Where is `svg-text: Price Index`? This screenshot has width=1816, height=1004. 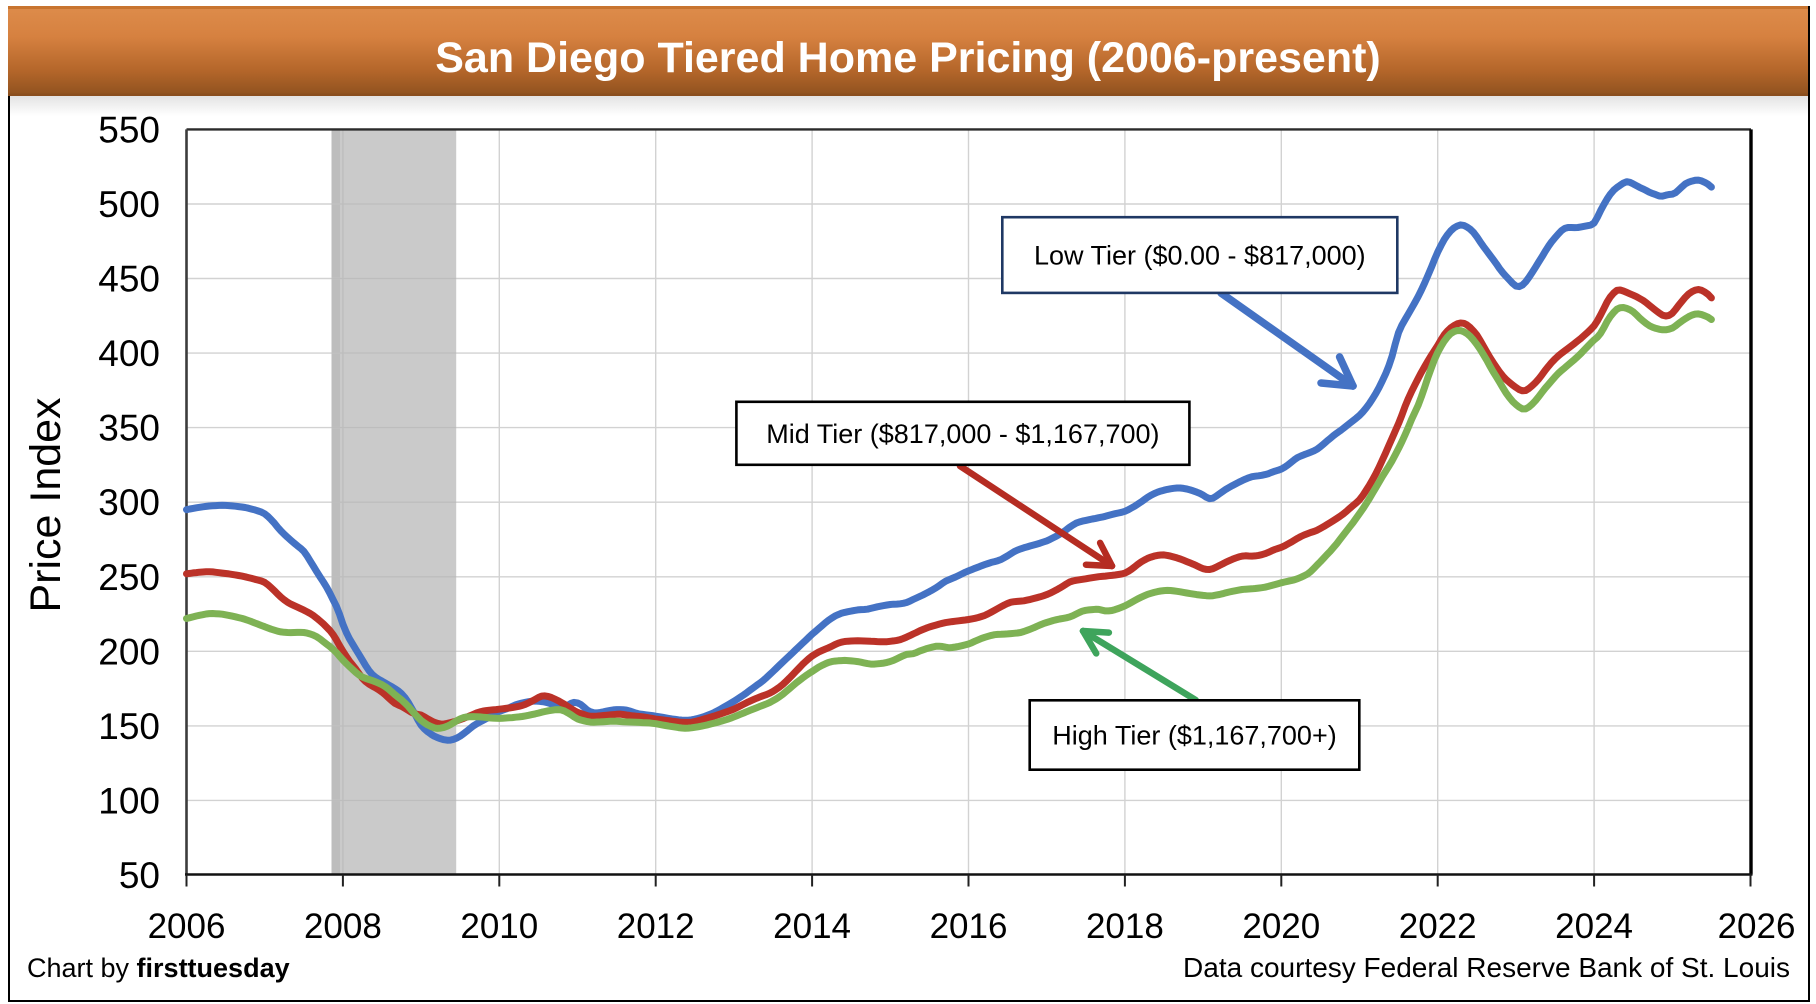 svg-text: Price Index is located at coordinates (46, 505).